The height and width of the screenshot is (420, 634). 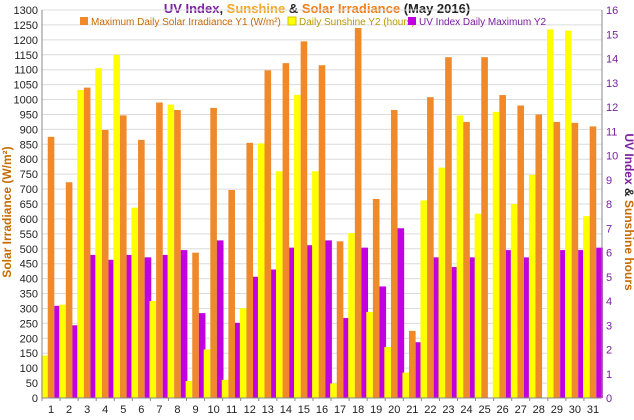 I want to click on x-tick-label: 30, so click(x=575, y=410).